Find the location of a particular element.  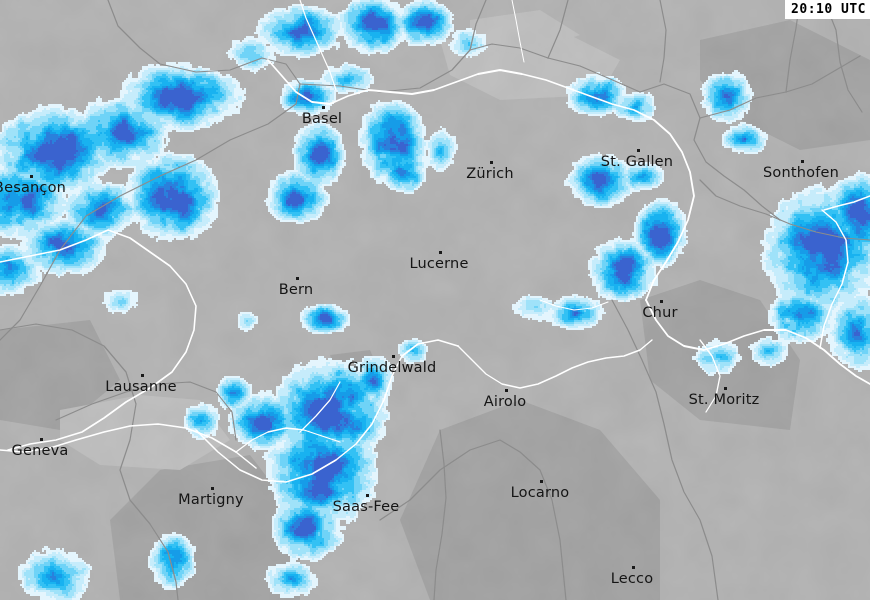

city-name: Lausanne is located at coordinates (141, 387).